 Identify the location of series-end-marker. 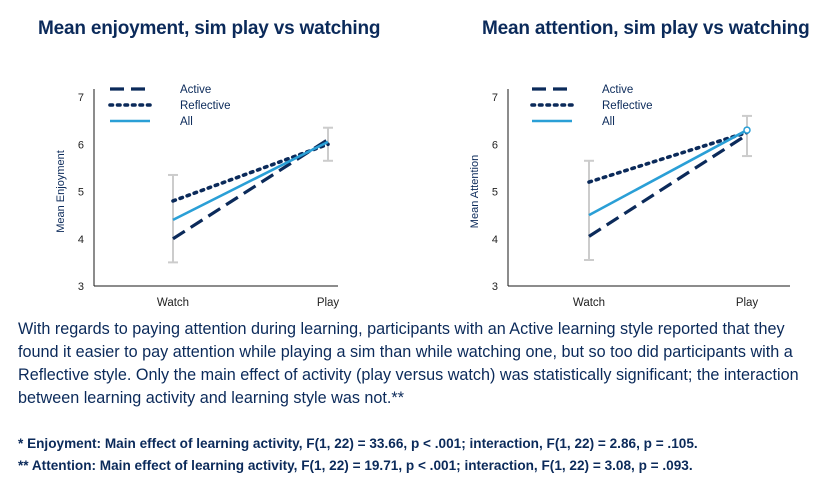
(747, 130).